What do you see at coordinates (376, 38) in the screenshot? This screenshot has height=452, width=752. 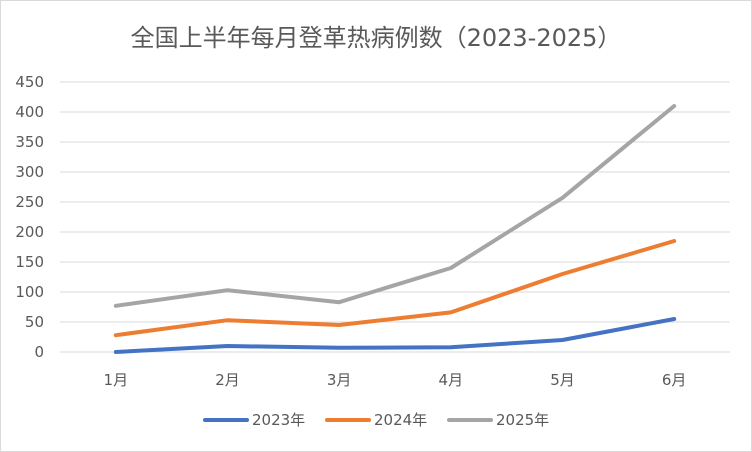 I see `chart-title: 全国上半年每月登革热病例数（2023-2025）` at bounding box center [376, 38].